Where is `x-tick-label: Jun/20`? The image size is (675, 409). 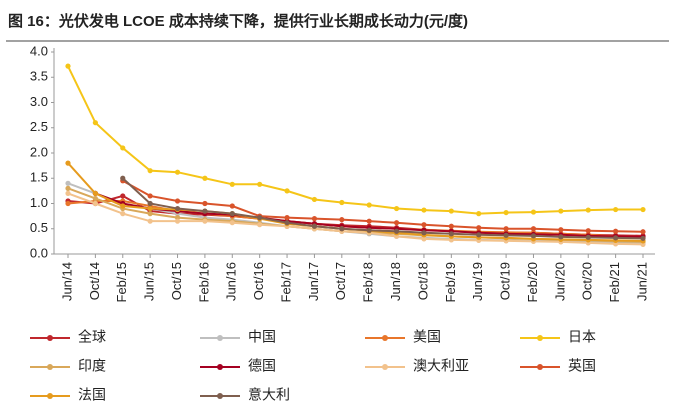 x-tick-label: Jun/20 is located at coordinates (559, 281).